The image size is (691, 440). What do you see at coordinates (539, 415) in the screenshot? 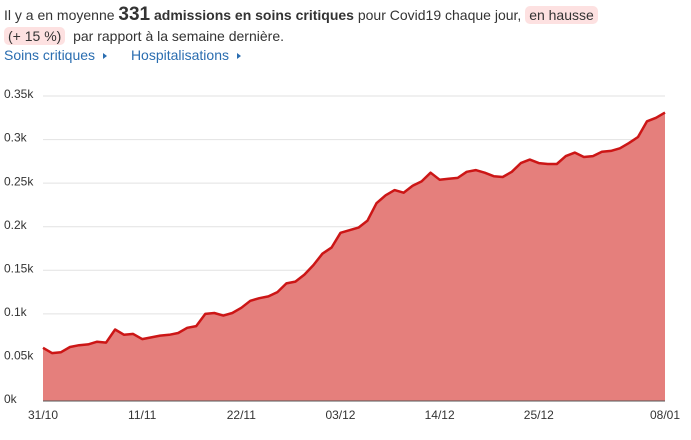
I see `x-tick-label: 25/12` at bounding box center [539, 415].